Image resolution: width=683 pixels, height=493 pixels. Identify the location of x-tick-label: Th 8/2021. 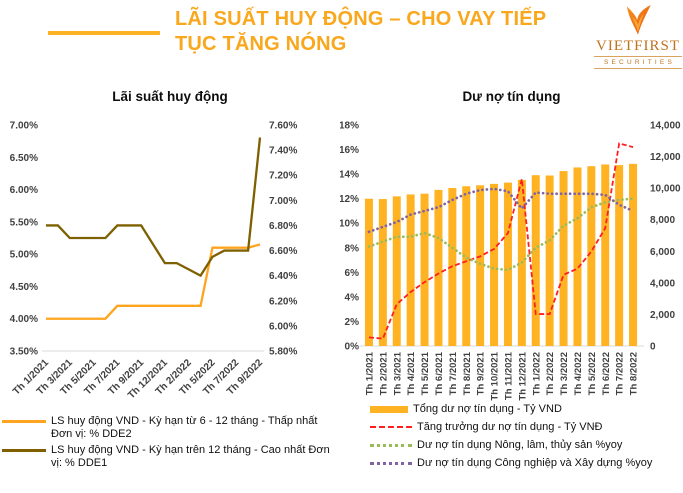
(467, 373).